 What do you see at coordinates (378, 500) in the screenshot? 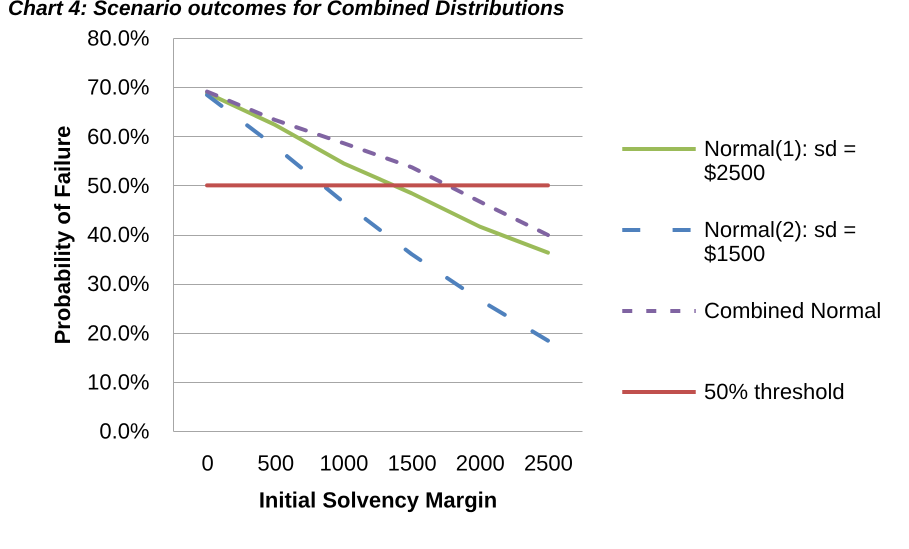
I see `x-axis-title: Initial Solvency Margin` at bounding box center [378, 500].